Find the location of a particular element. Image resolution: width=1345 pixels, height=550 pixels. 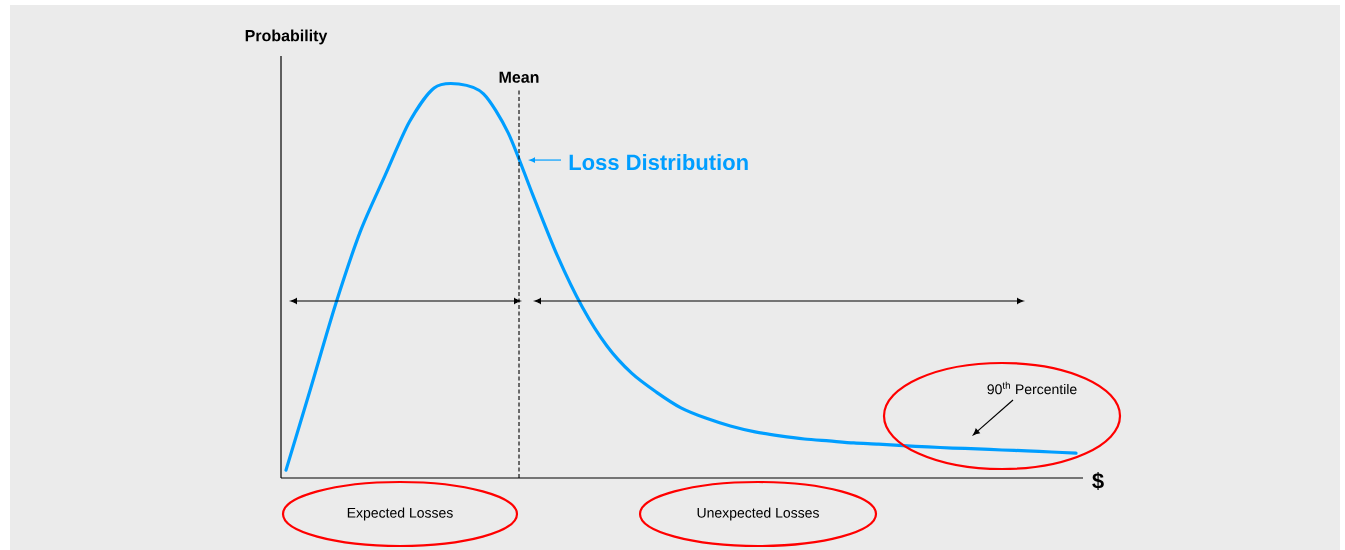

annotation: 90$^{th}$ Percentile is located at coordinates (1032, 388).